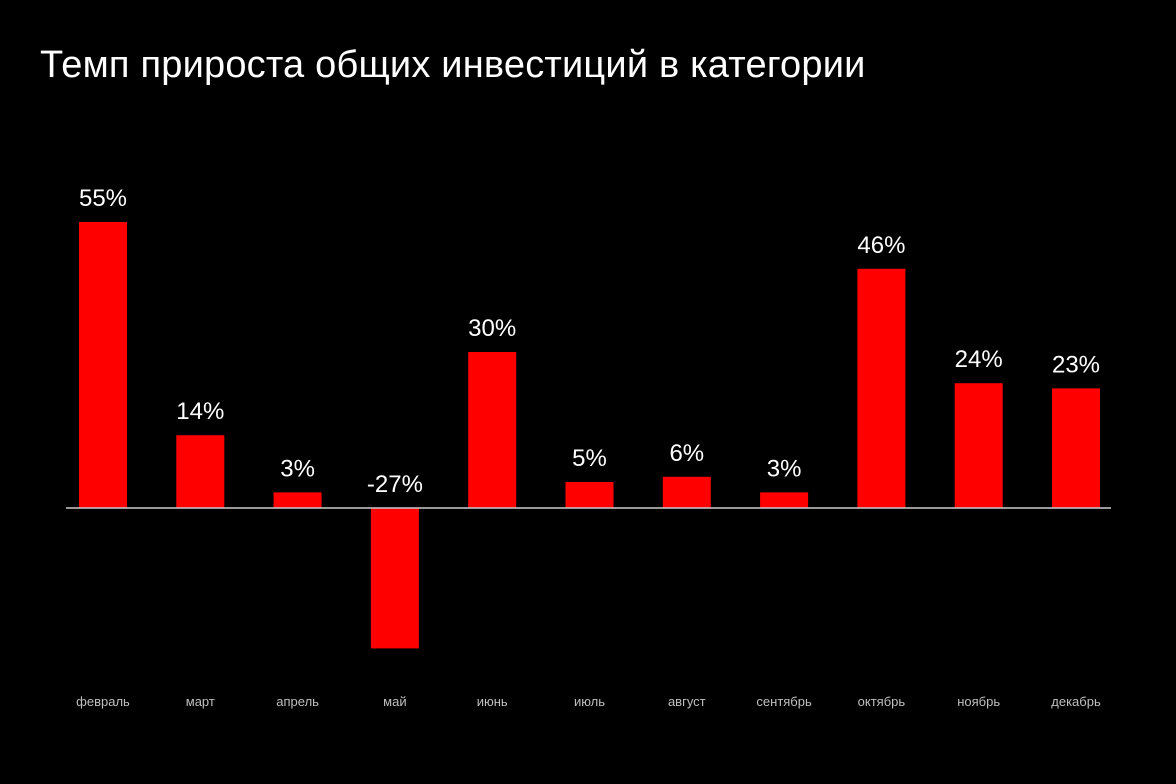  I want to click on data-label-август: 6%, so click(686, 453).